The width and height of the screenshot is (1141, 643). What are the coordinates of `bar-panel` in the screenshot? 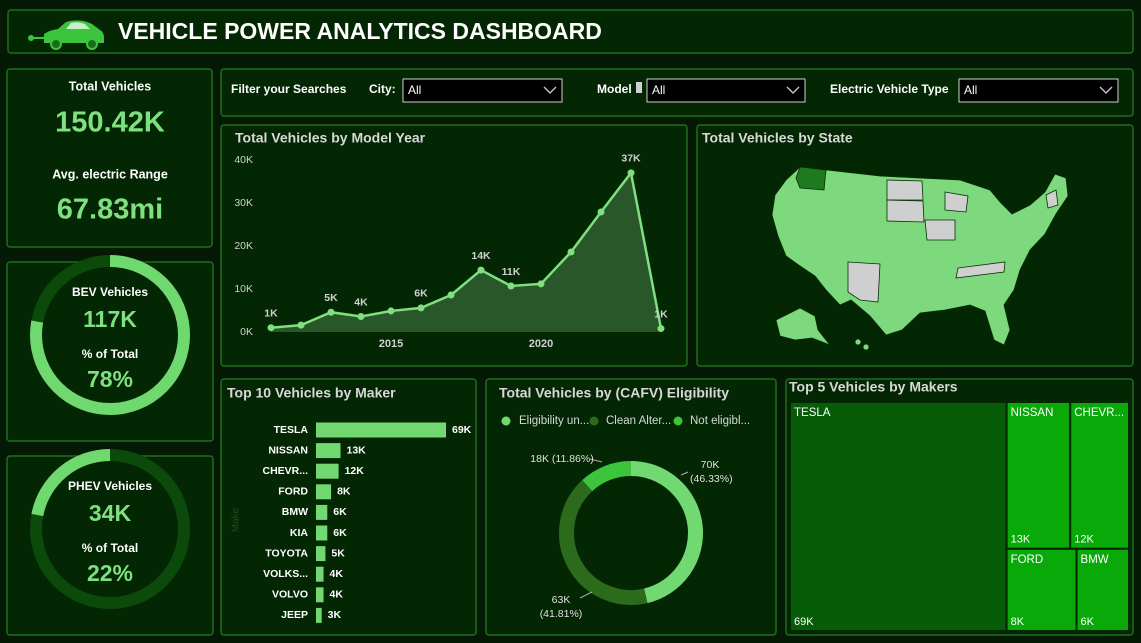 It's located at (348, 507).